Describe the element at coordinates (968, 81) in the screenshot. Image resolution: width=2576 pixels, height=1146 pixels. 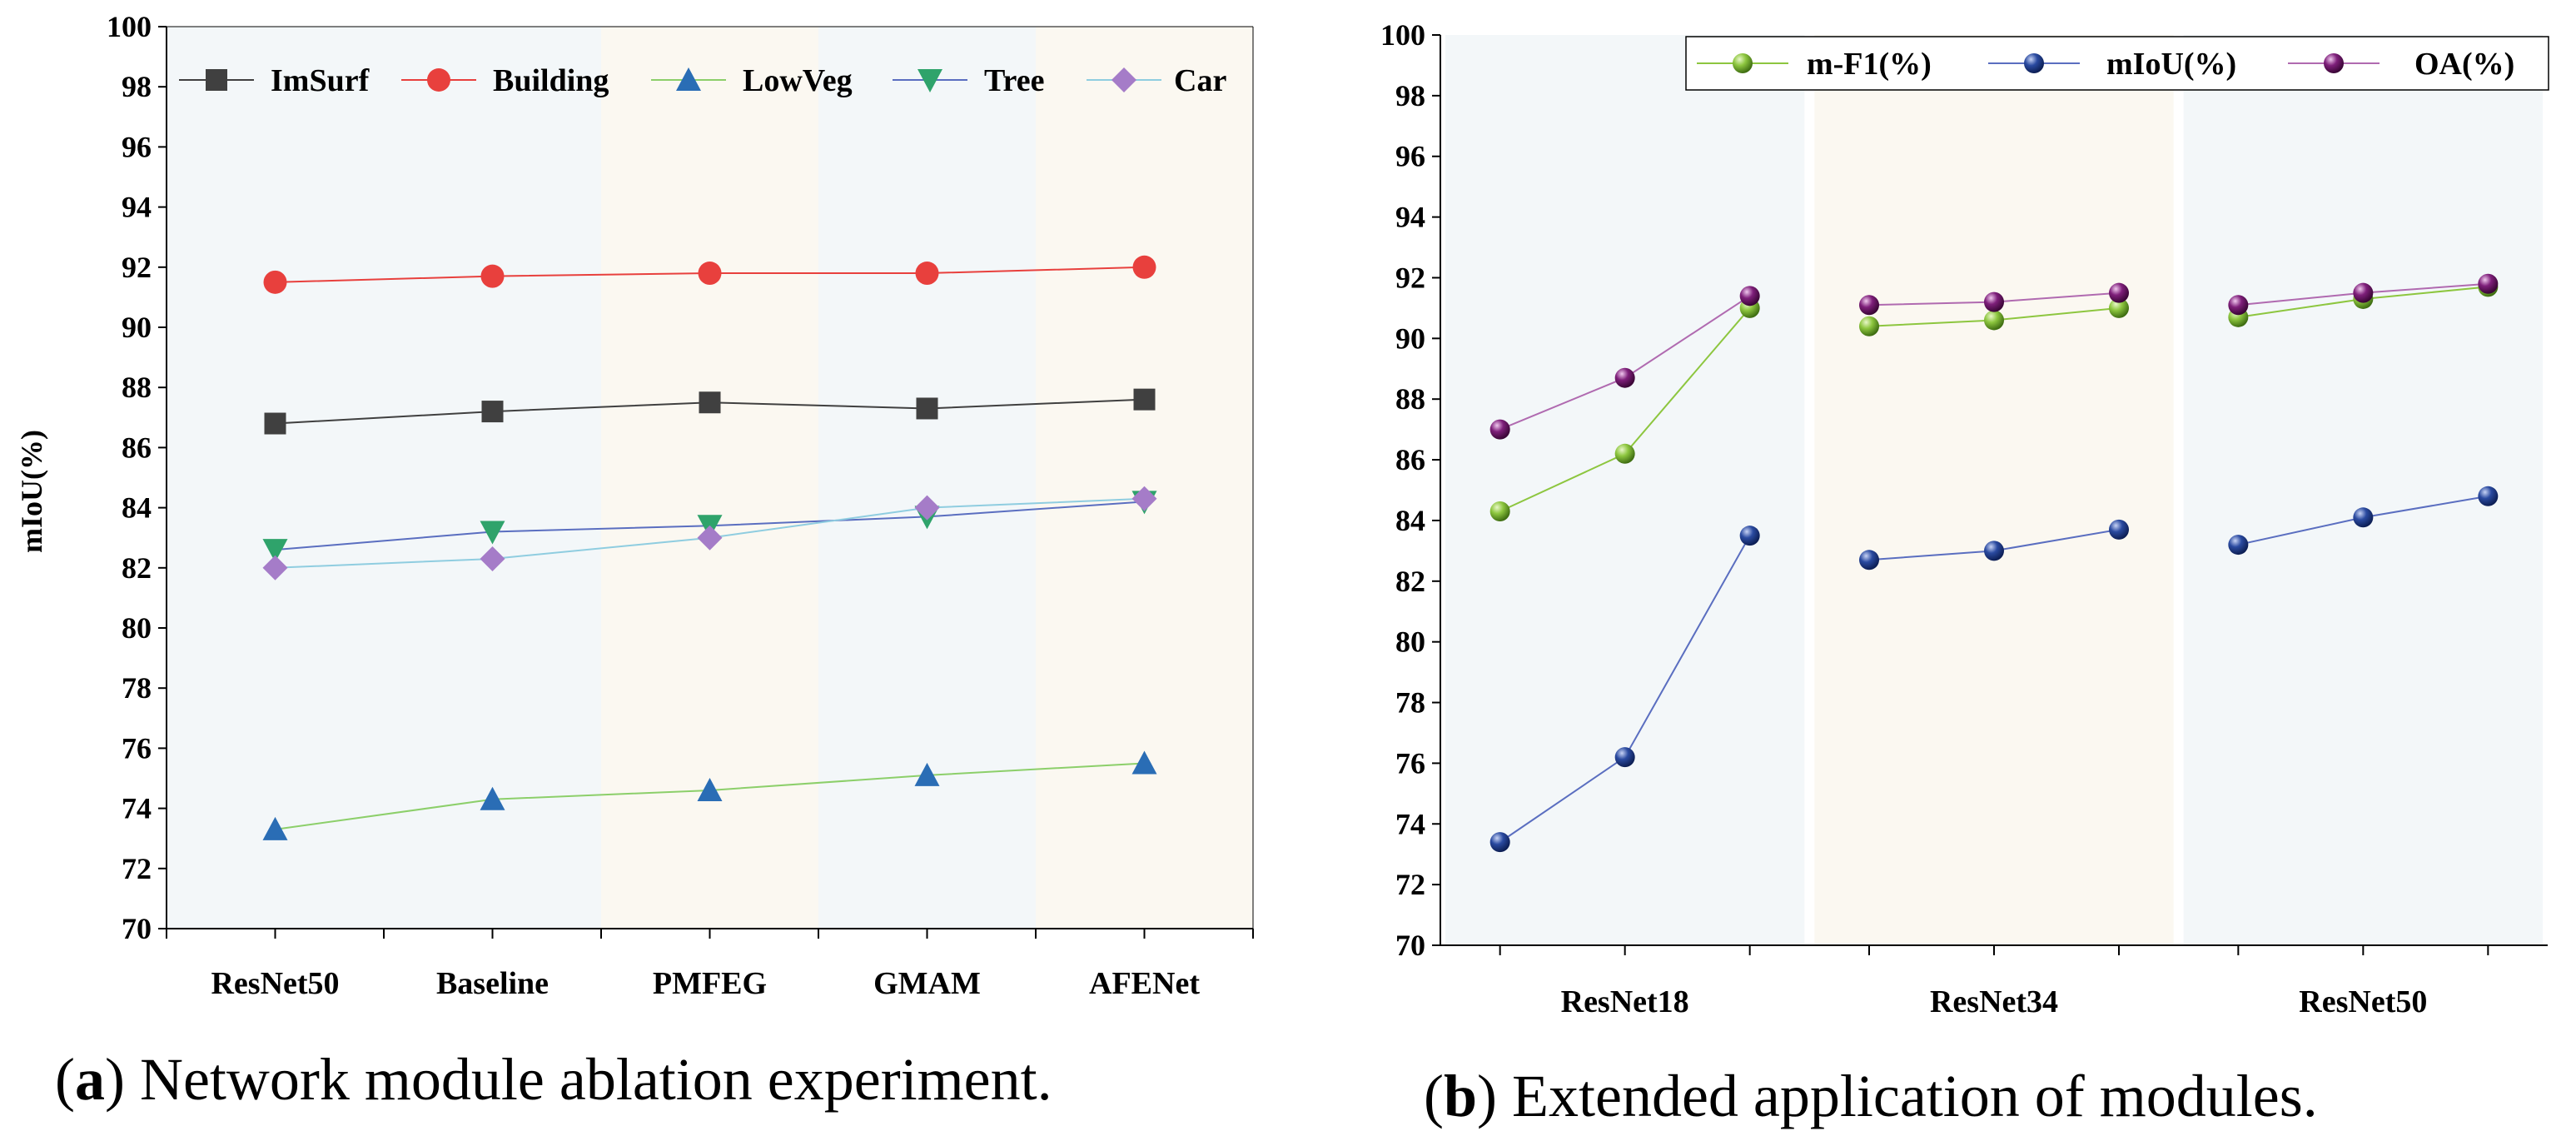
I see `legend-item-tree: Tree` at that location.